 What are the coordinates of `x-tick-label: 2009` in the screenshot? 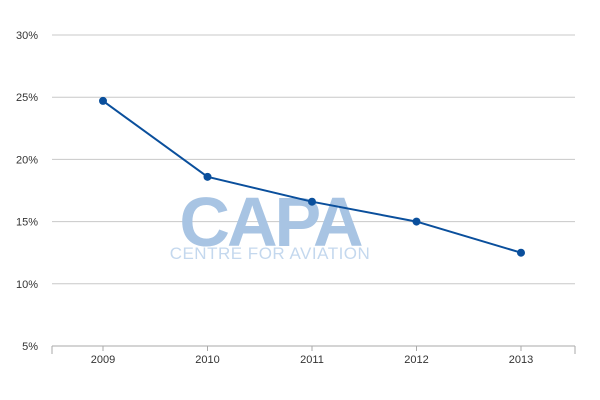 It's located at (103, 360).